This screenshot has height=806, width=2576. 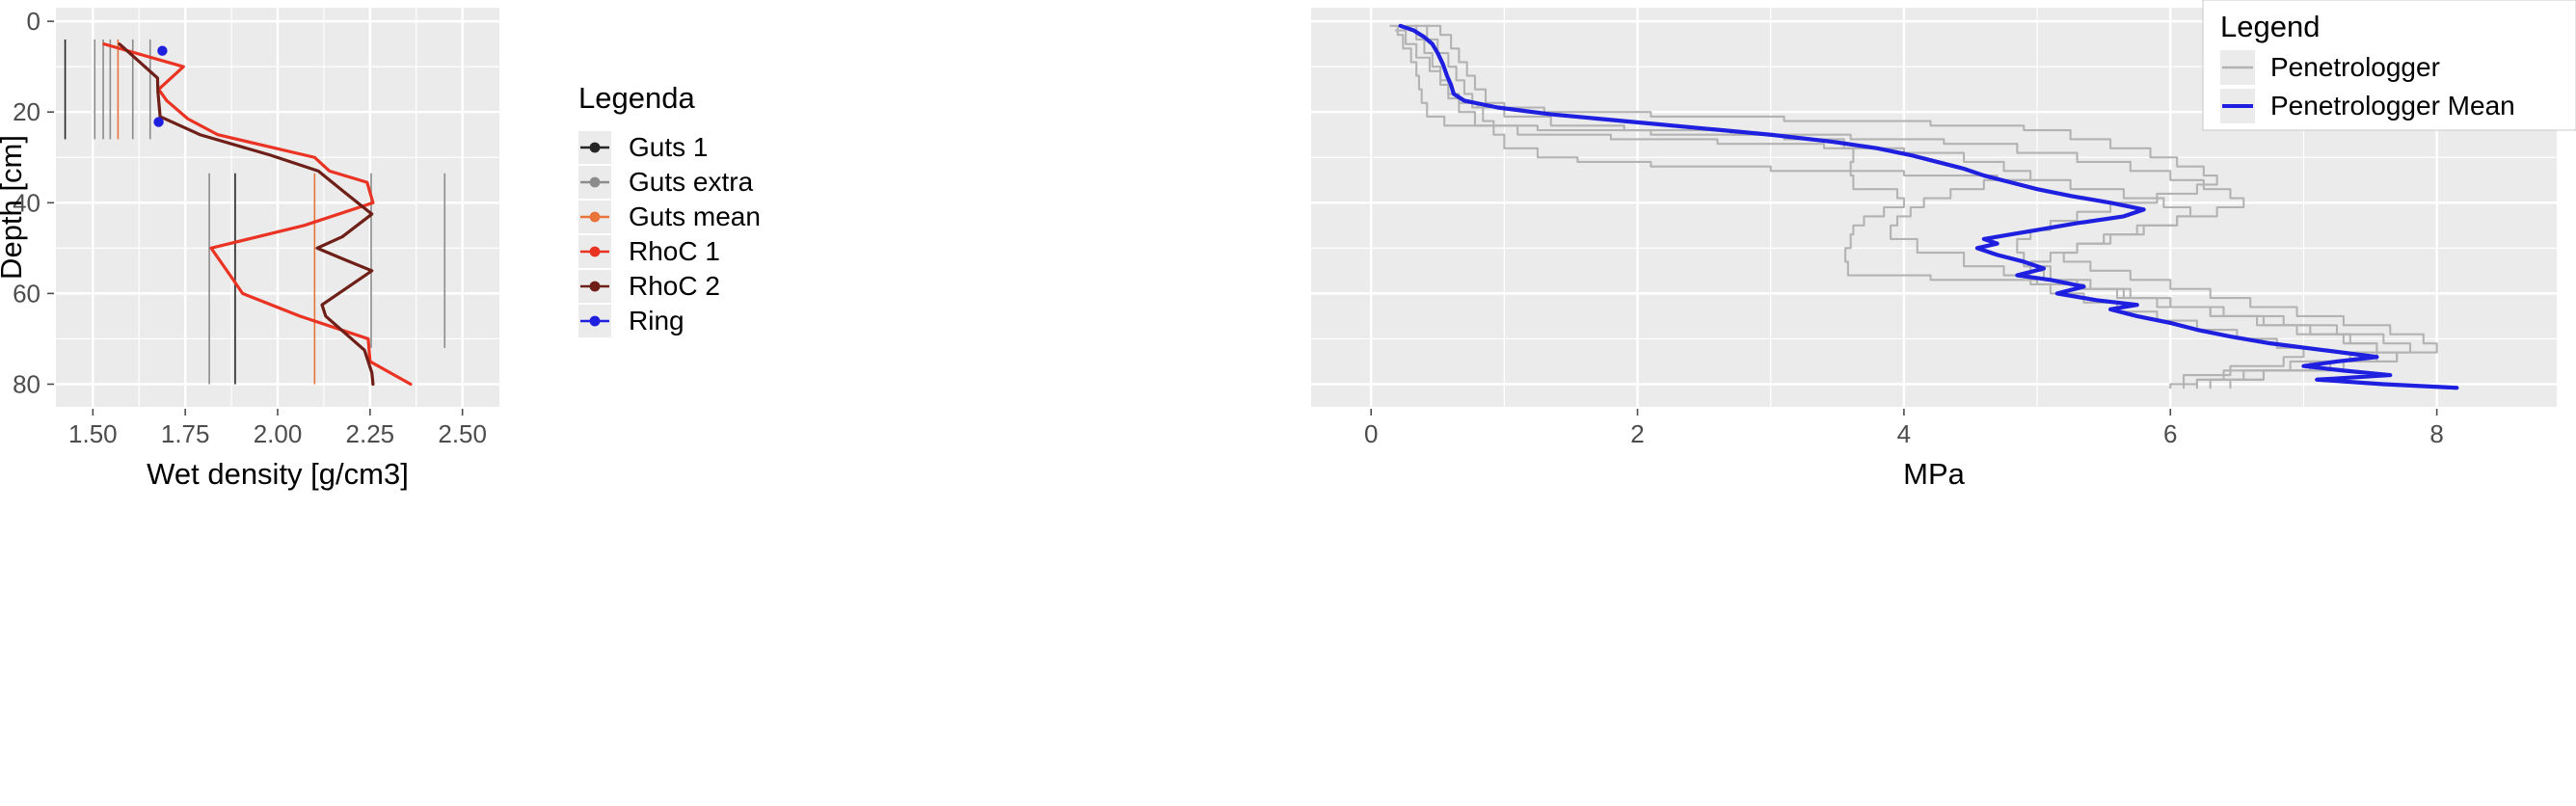 I want to click on x-tick-label: 0, so click(x=1371, y=433).